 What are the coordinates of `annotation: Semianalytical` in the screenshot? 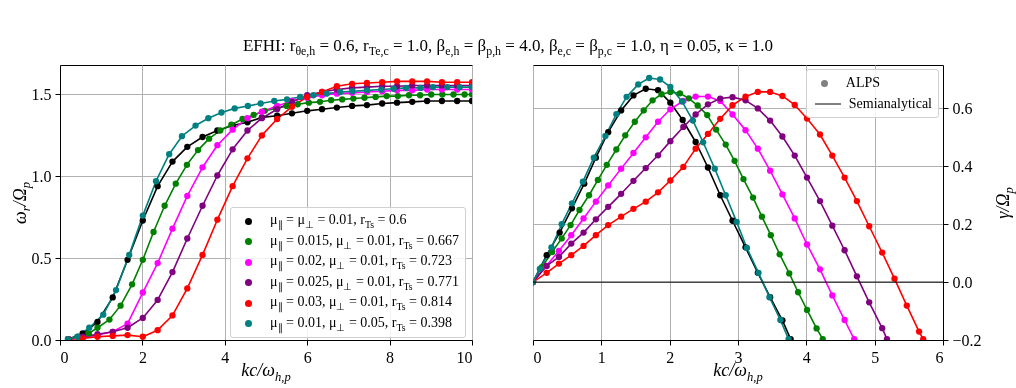 It's located at (890, 103).